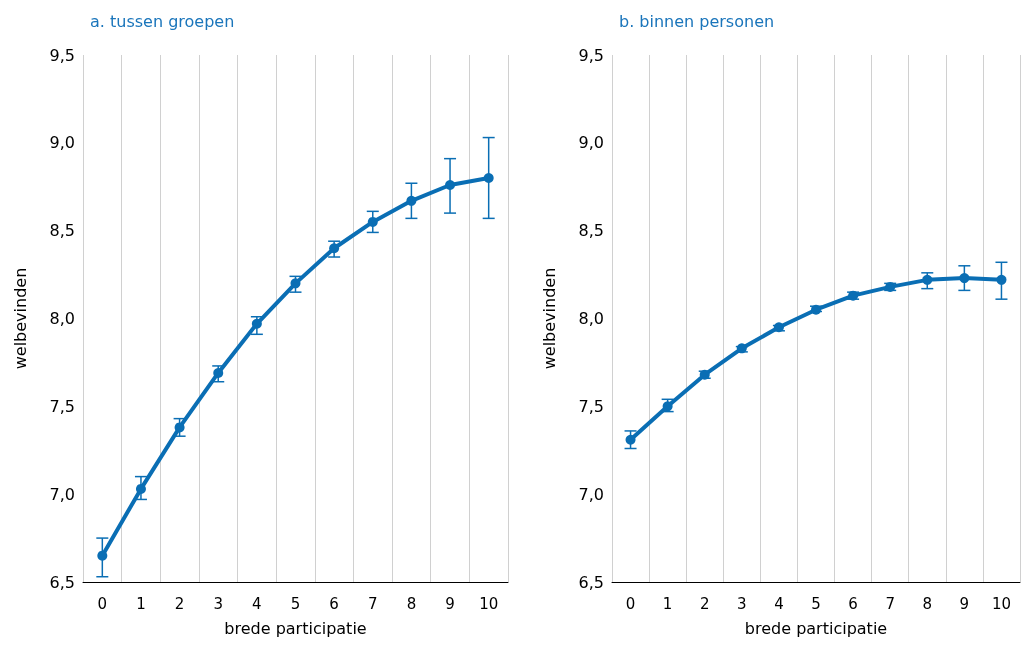  Describe the element at coordinates (162, 21) in the screenshot. I see `chart-title: a. tussen groepen` at that location.